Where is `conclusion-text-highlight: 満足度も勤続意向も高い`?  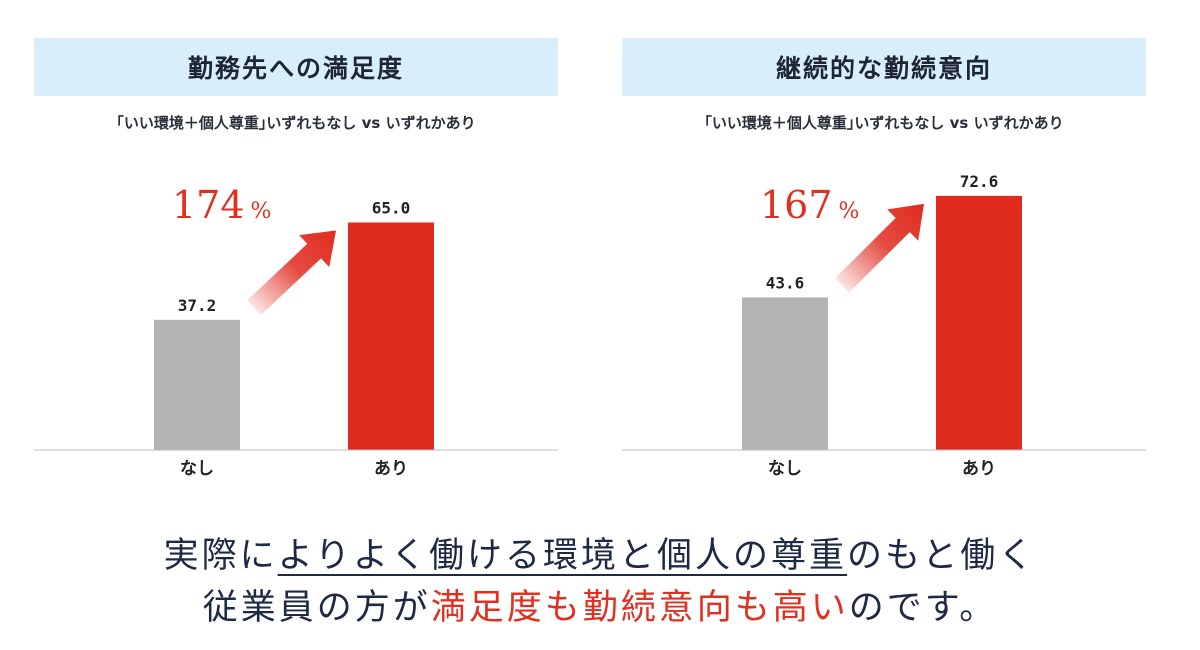 conclusion-text-highlight: 満足度も勤続意向も高い is located at coordinates (639, 608).